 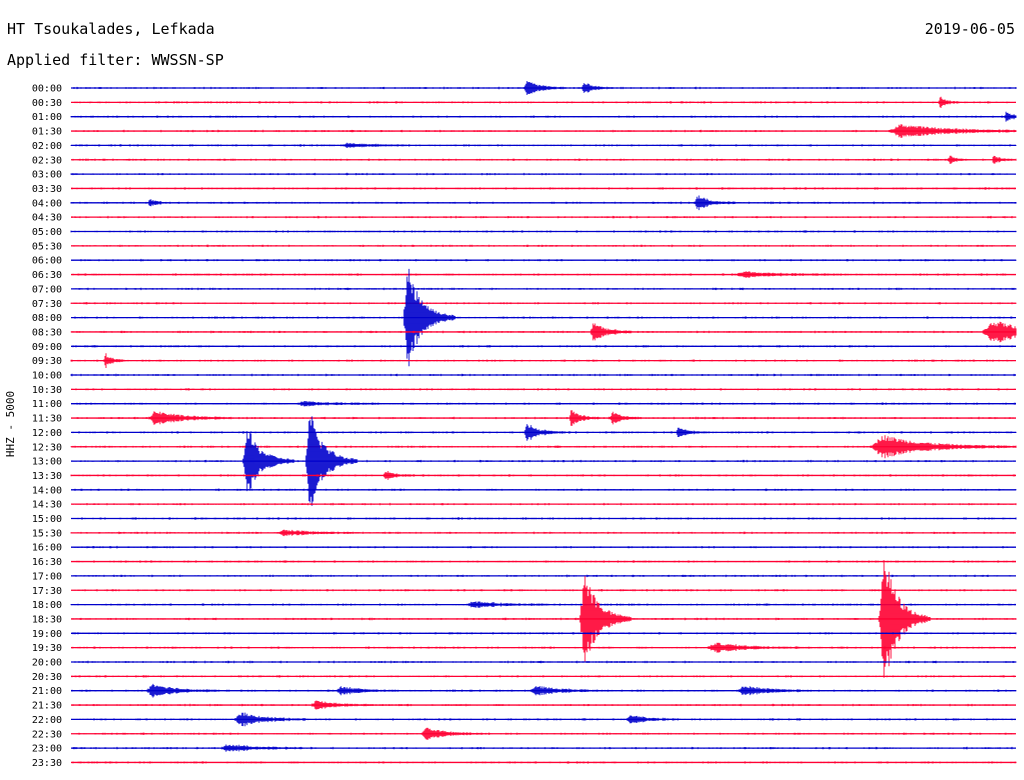 I want to click on row-label: 20:00, so click(x=47, y=663).